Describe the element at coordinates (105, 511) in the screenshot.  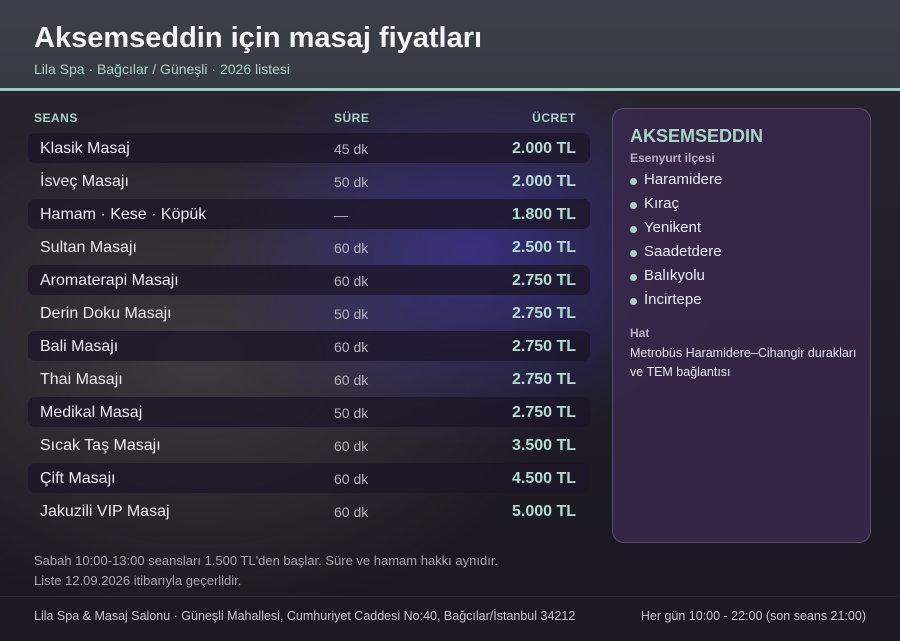
I see `session-name: Jakuzili VIP Masaj` at that location.